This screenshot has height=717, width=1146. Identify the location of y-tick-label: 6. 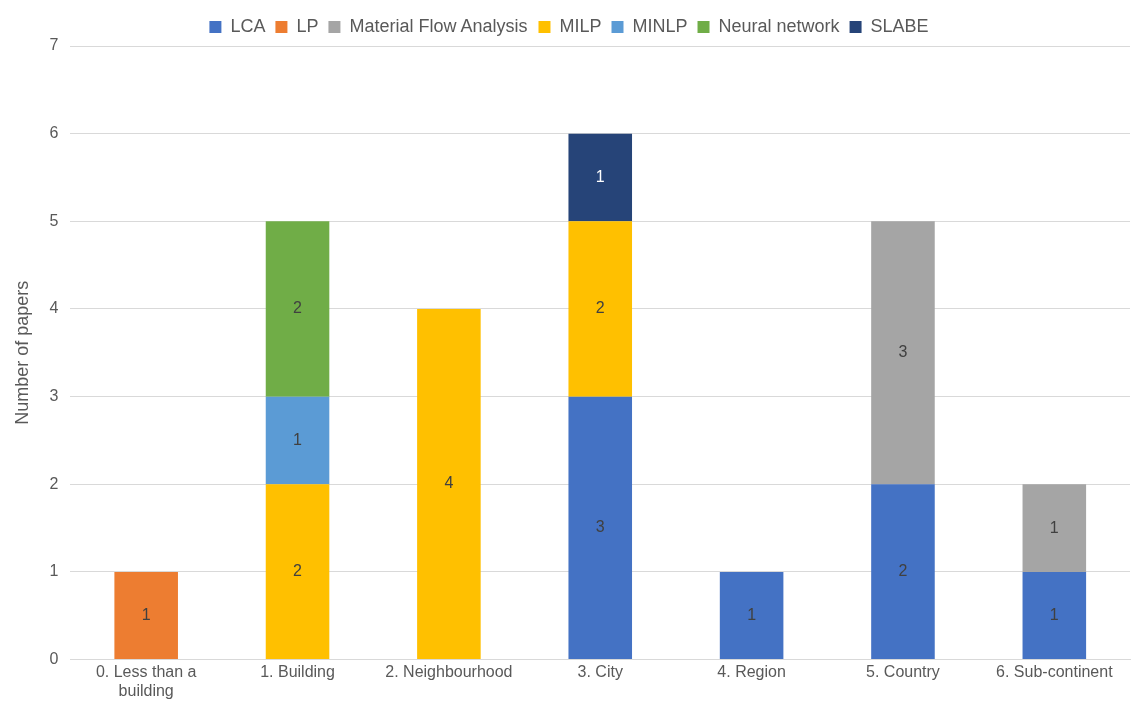
(54, 133).